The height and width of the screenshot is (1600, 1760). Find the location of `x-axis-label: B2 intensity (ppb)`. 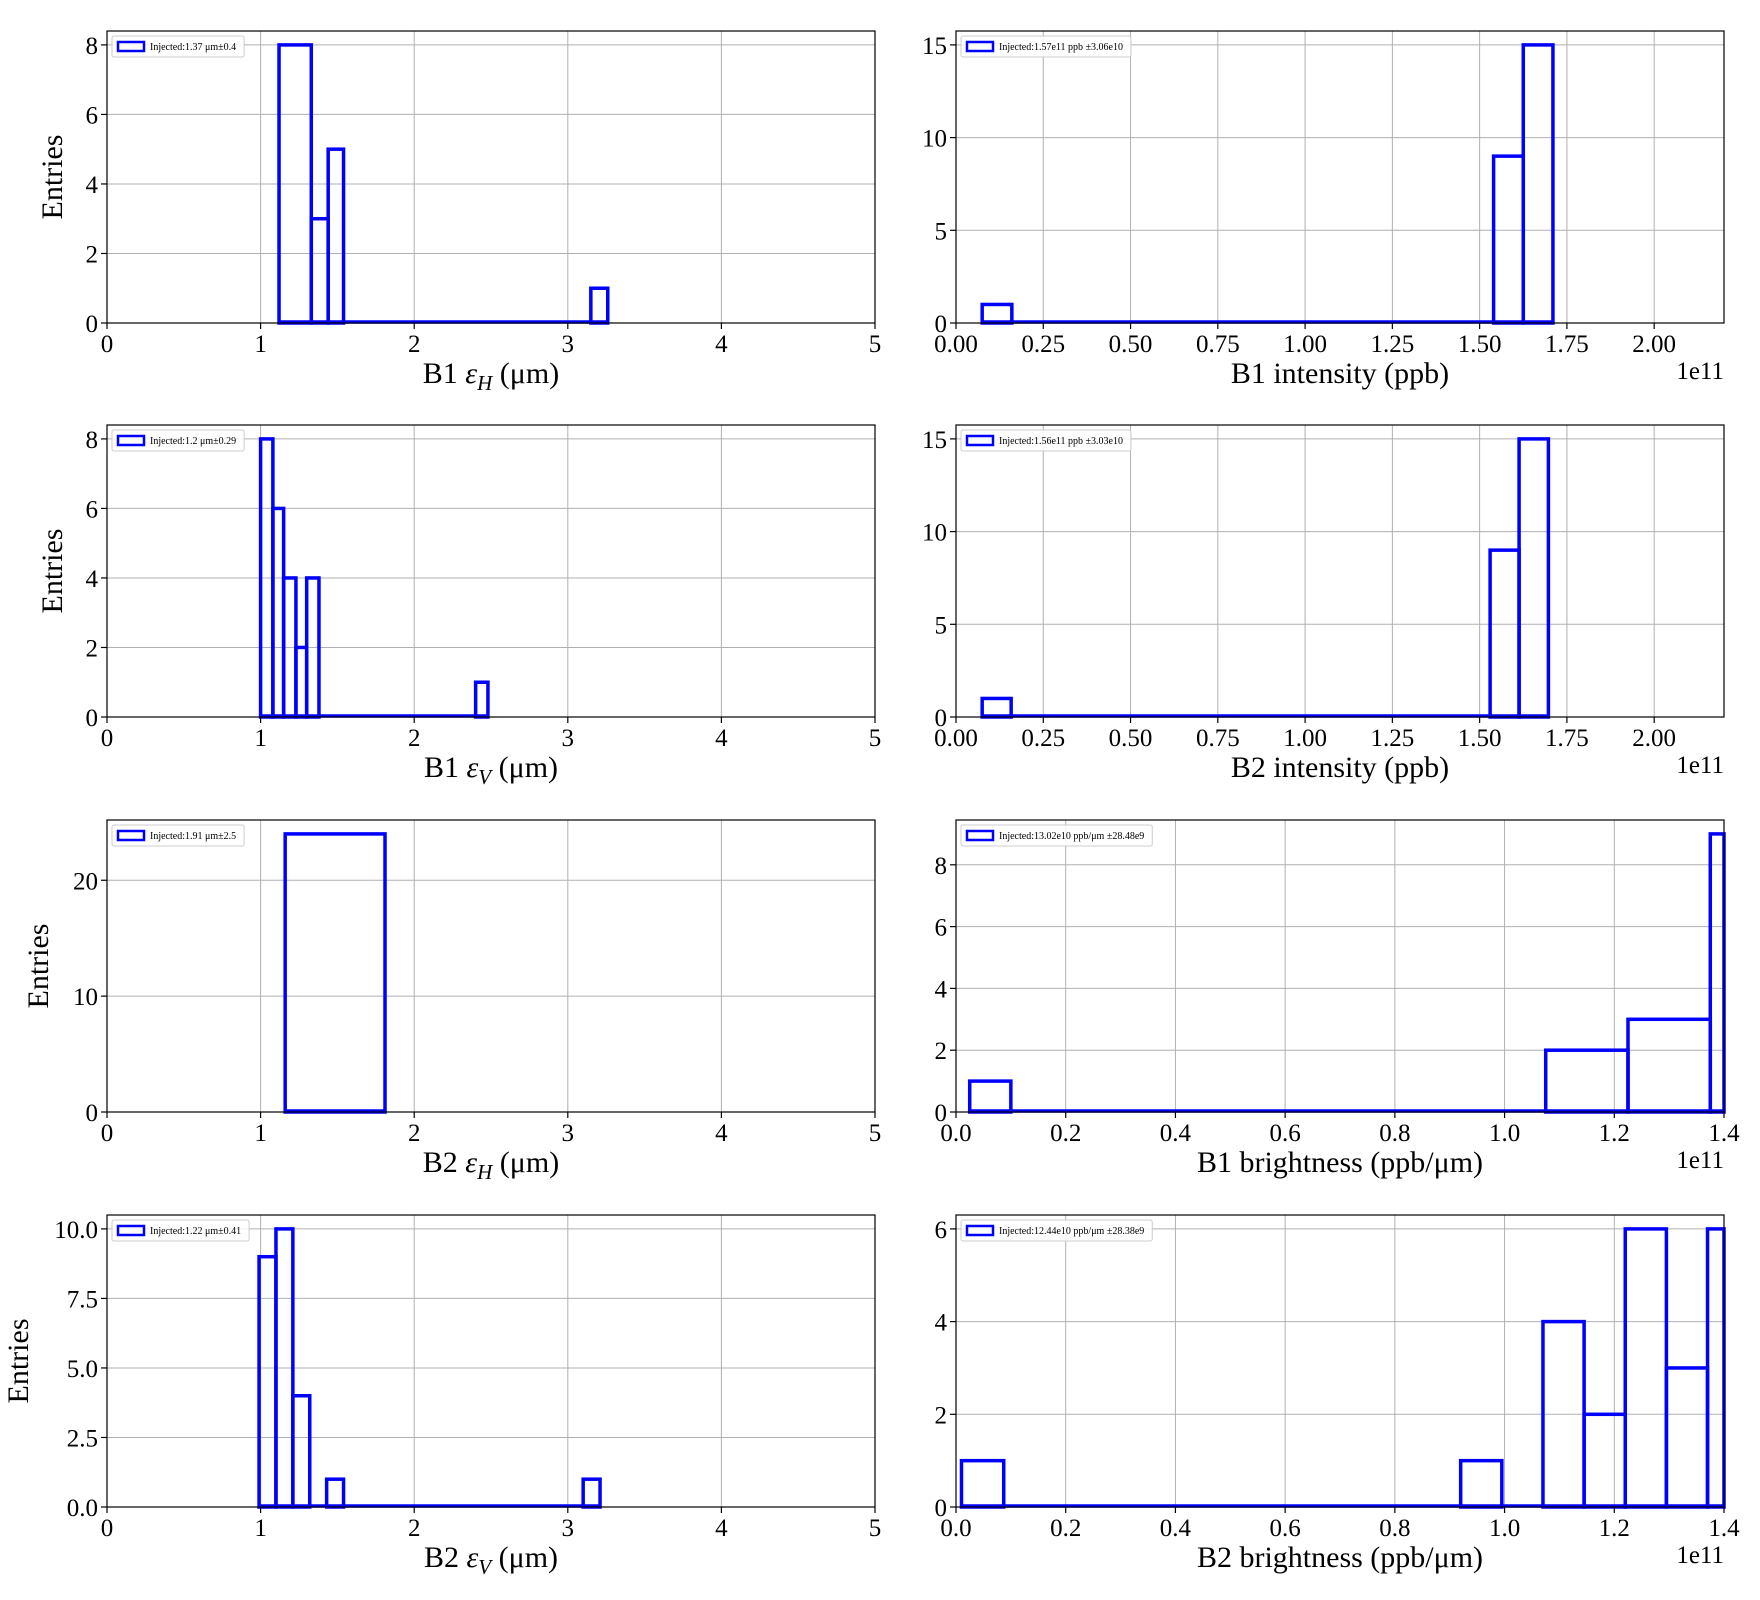

x-axis-label: B2 intensity (ppb) is located at coordinates (1340, 767).